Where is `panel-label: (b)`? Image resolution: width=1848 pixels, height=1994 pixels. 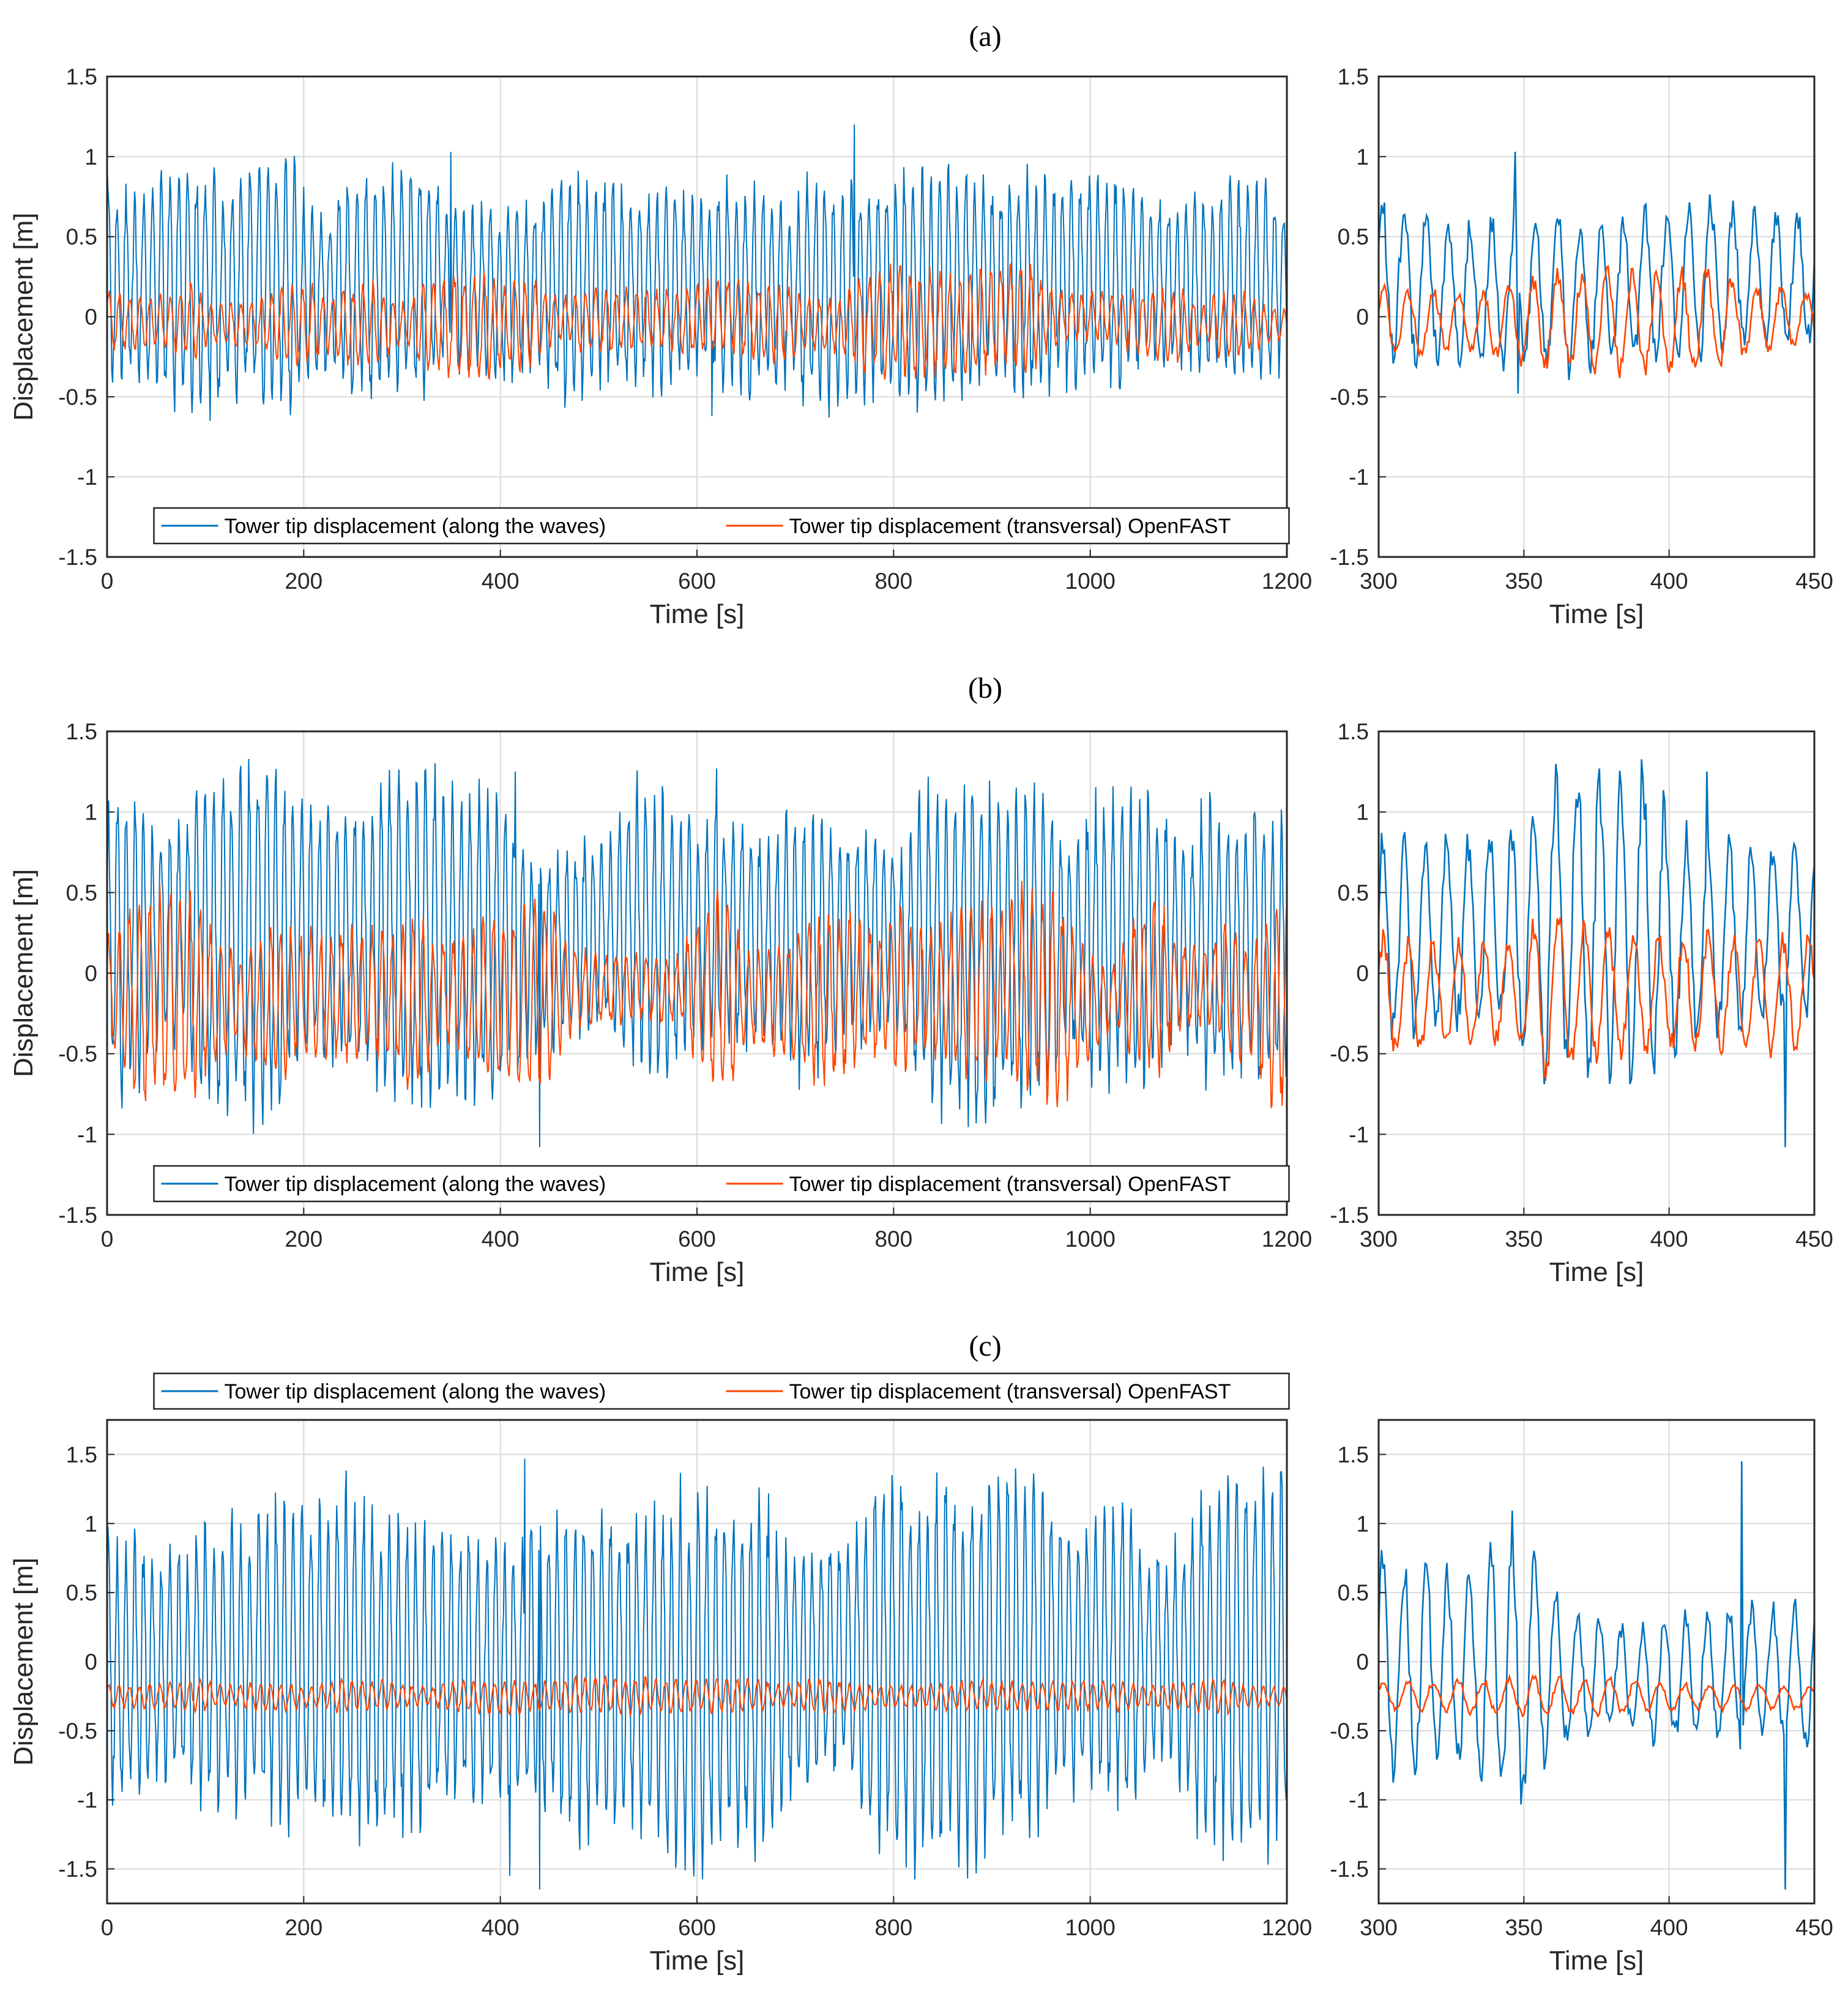
panel-label: (b) is located at coordinates (985, 688).